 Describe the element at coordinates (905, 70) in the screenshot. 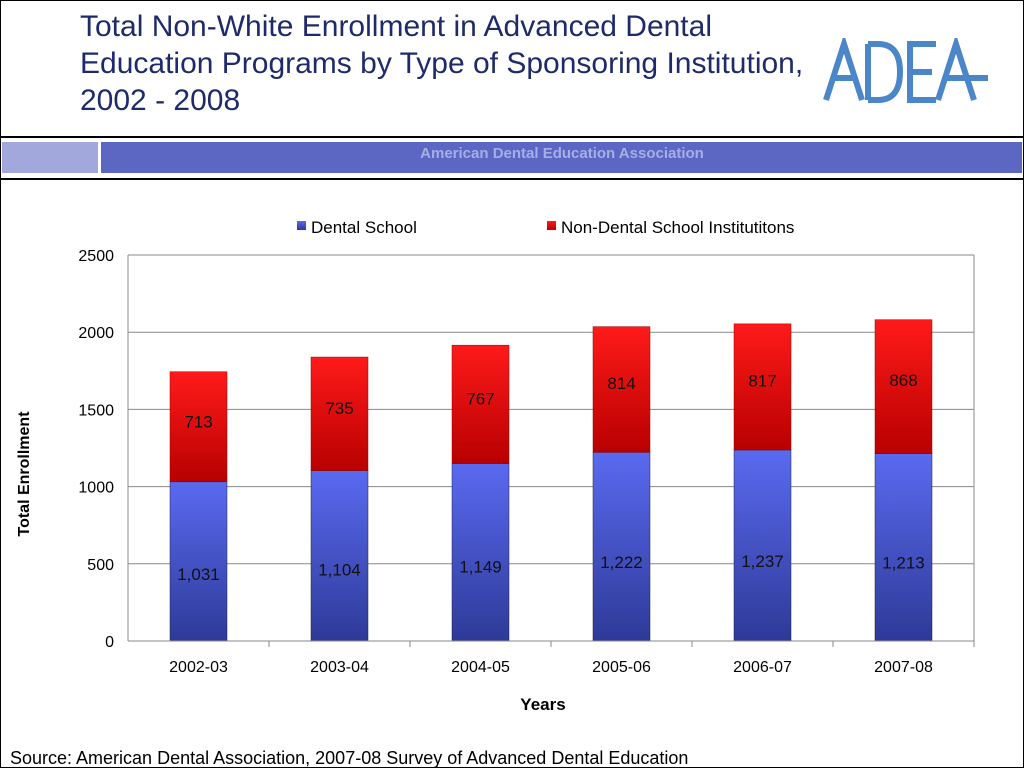

I see `adea-logo` at that location.